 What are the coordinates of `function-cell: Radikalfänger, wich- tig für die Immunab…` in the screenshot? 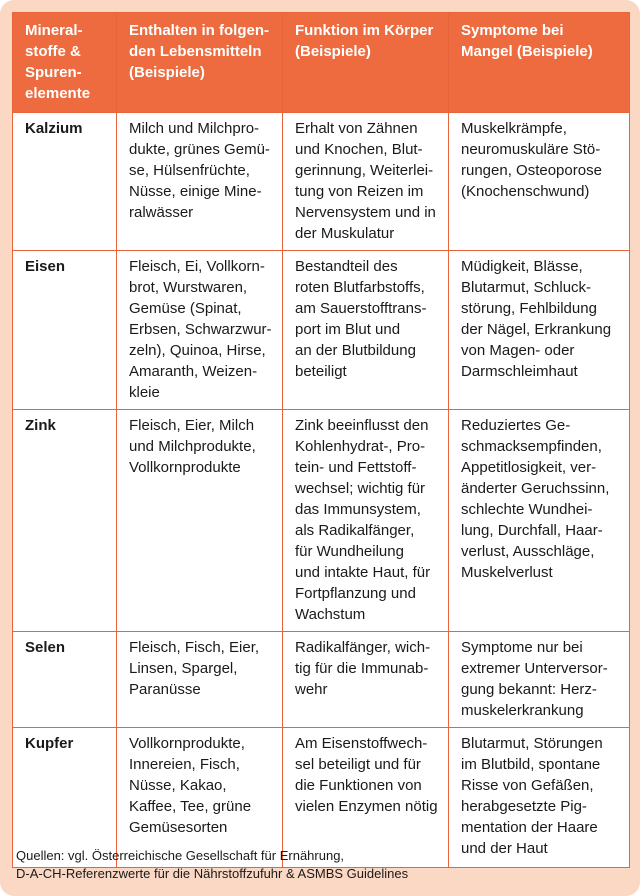 It's located at (365, 679).